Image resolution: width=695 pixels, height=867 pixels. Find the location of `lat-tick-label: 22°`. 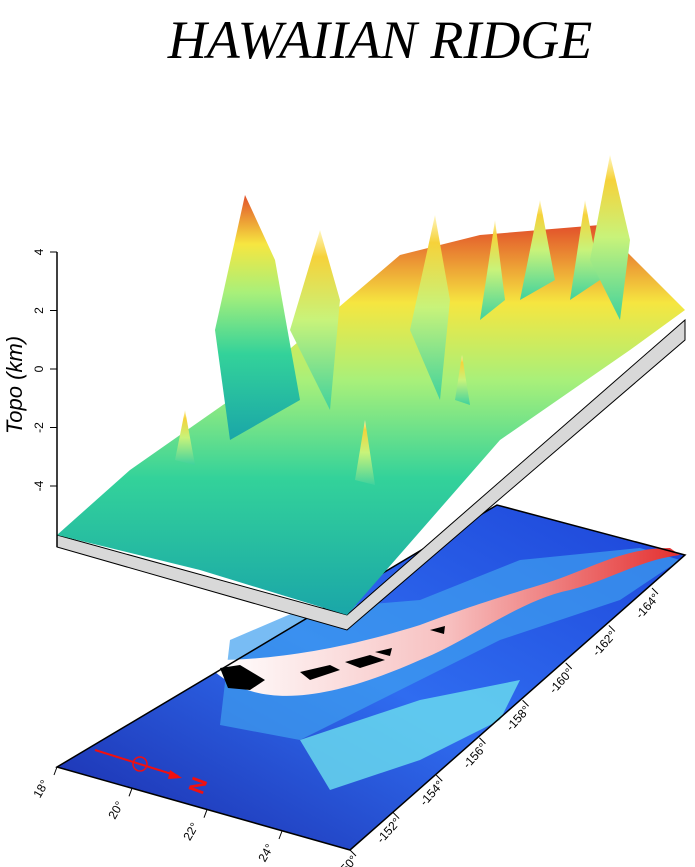

lat-tick-label: 22° is located at coordinates (190, 831).